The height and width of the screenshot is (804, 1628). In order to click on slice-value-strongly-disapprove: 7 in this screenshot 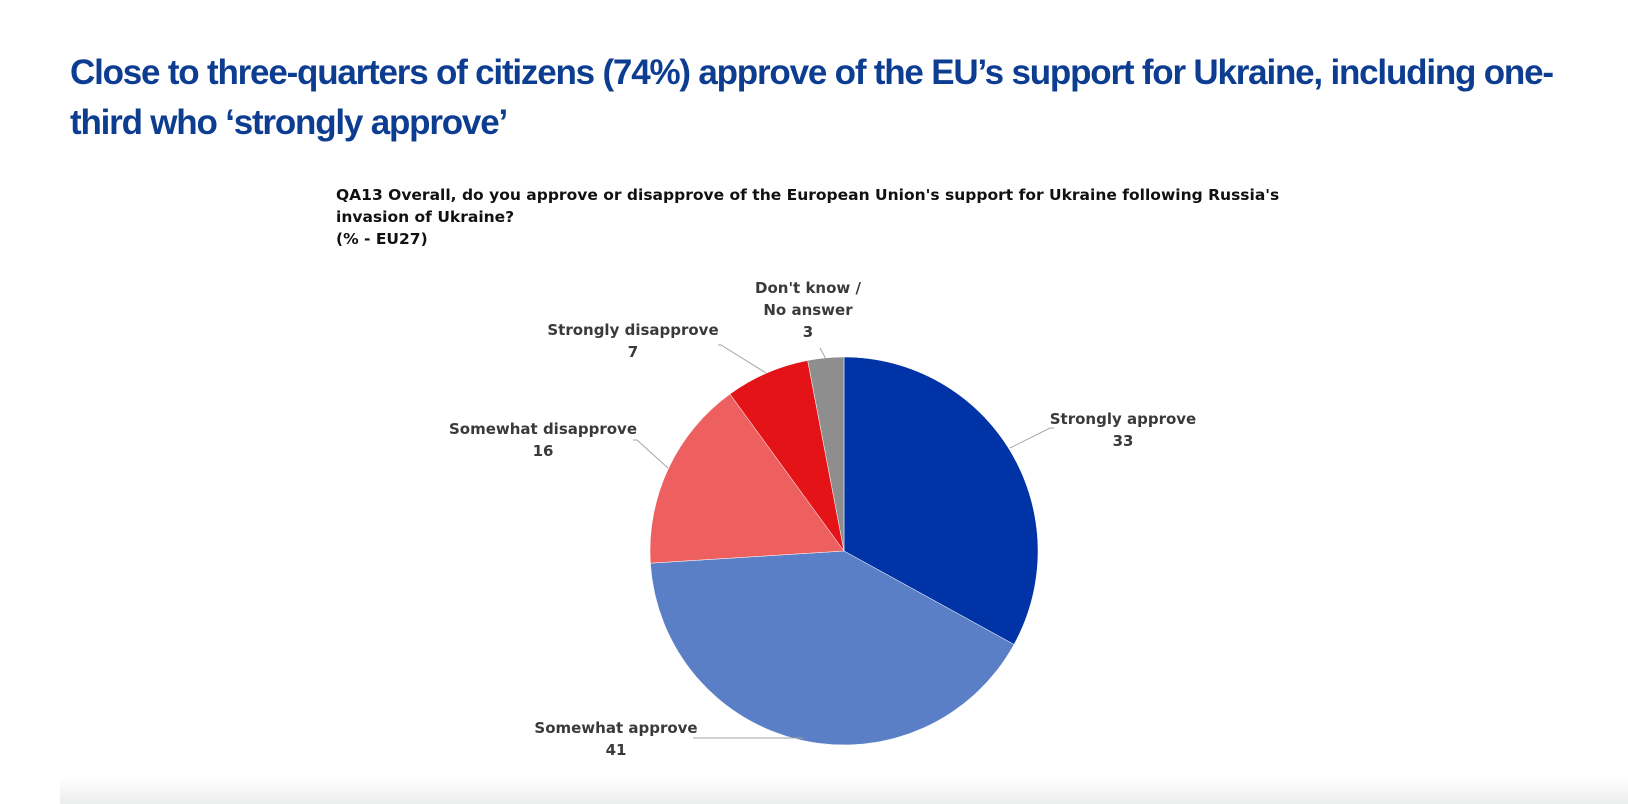, I will do `click(633, 352)`.